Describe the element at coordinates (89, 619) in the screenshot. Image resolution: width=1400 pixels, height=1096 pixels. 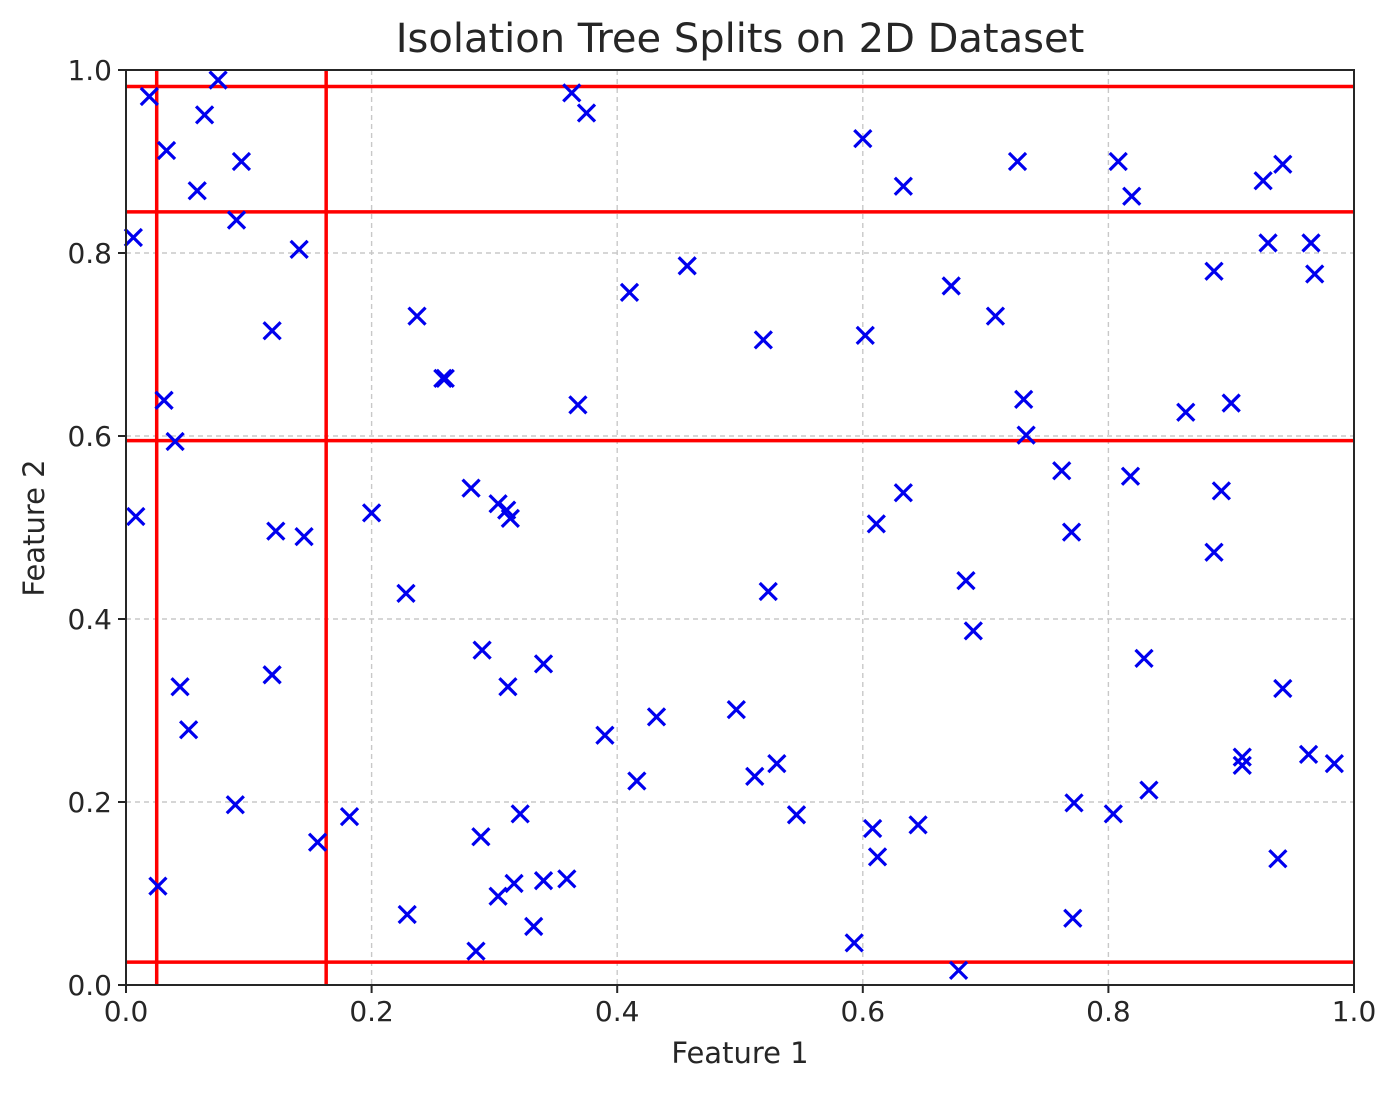
I see `y-tick-label-2: 0.4` at that location.